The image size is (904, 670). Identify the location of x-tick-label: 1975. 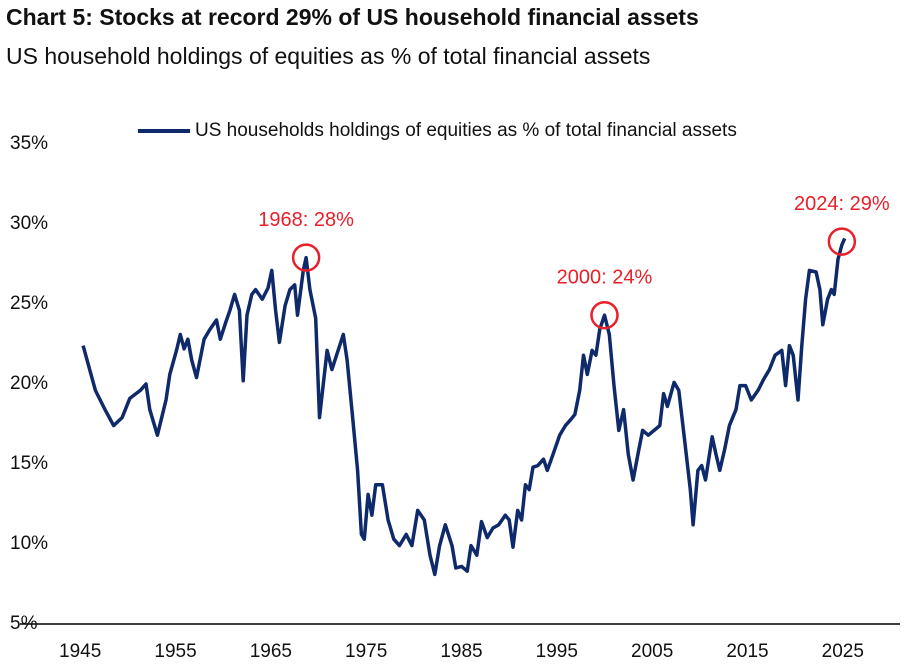
(366, 651).